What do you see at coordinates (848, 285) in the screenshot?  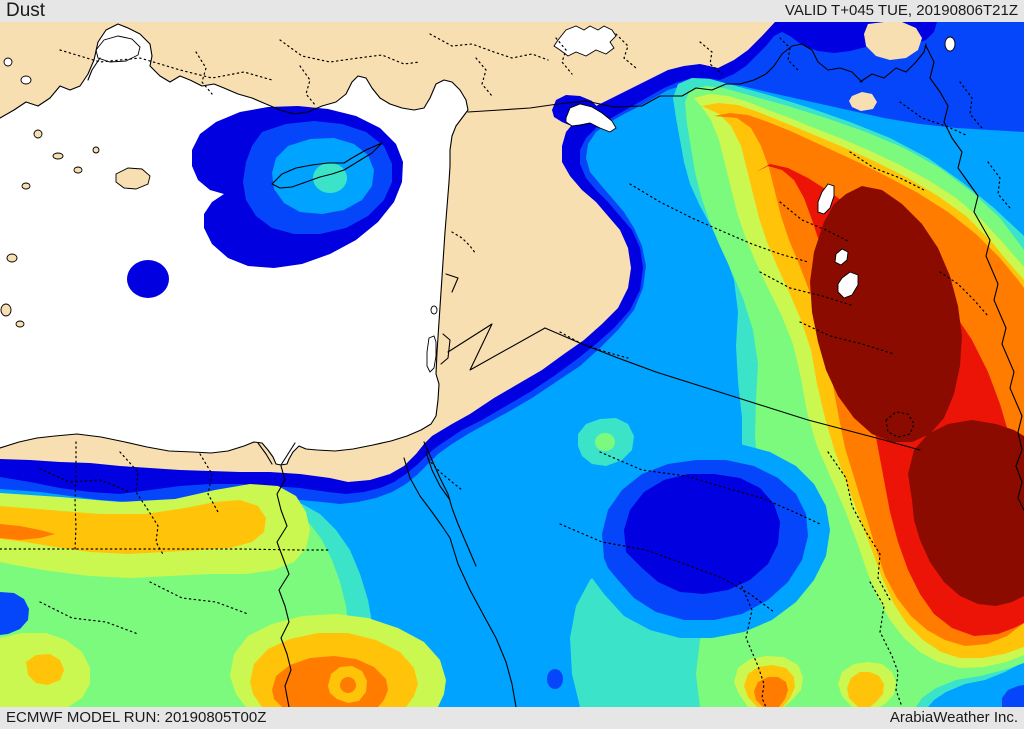 I see `iraq-lake-razzaza` at bounding box center [848, 285].